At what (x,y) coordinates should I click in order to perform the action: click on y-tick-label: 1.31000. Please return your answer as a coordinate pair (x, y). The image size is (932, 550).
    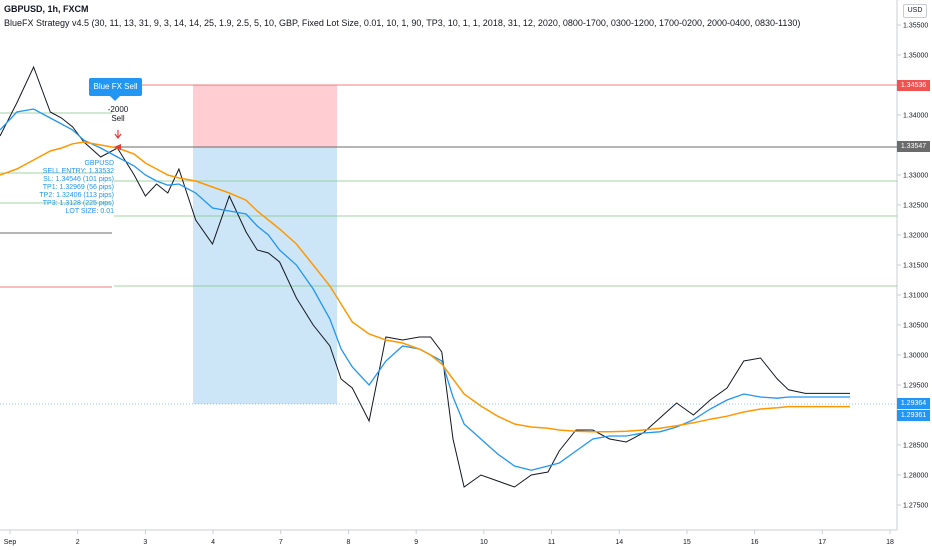
    Looking at the image, I should click on (915, 296).